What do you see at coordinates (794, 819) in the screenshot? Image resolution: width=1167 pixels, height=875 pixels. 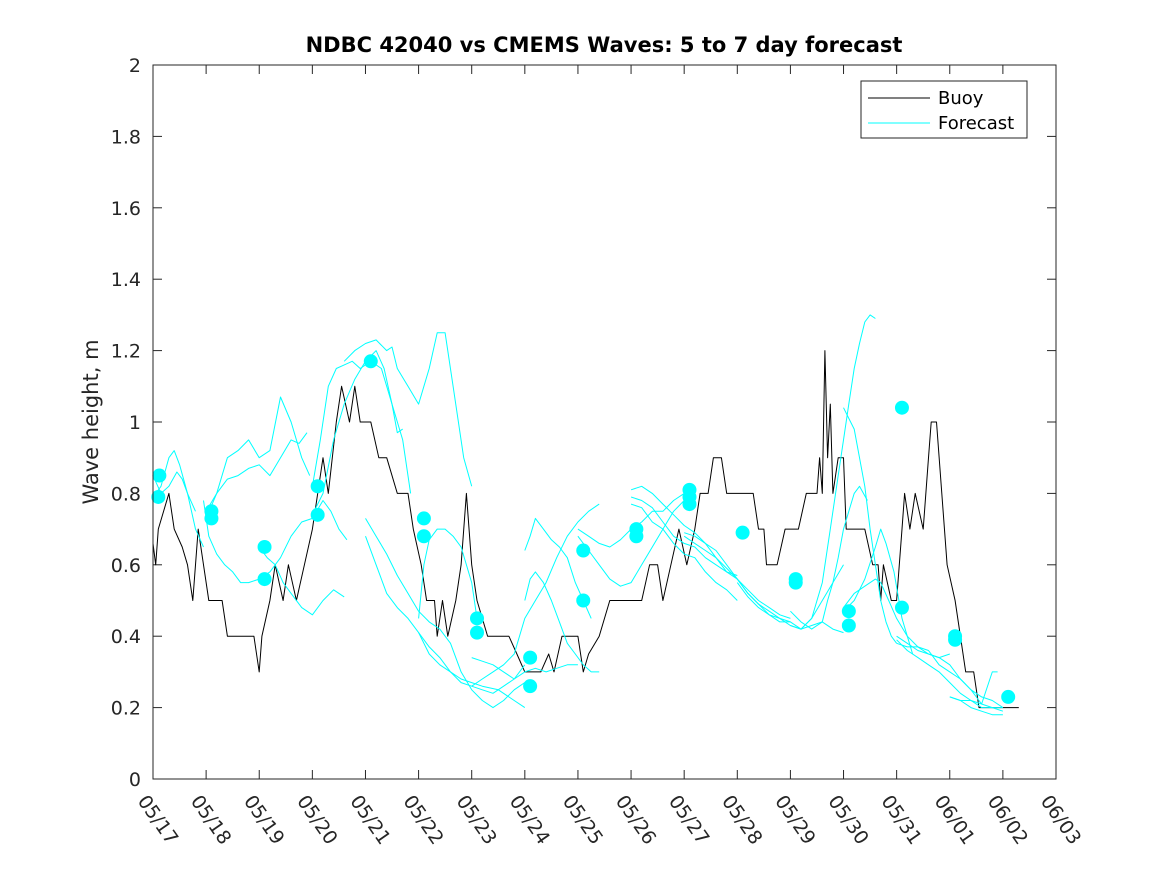 I see `x-tick-label: 05/29` at bounding box center [794, 819].